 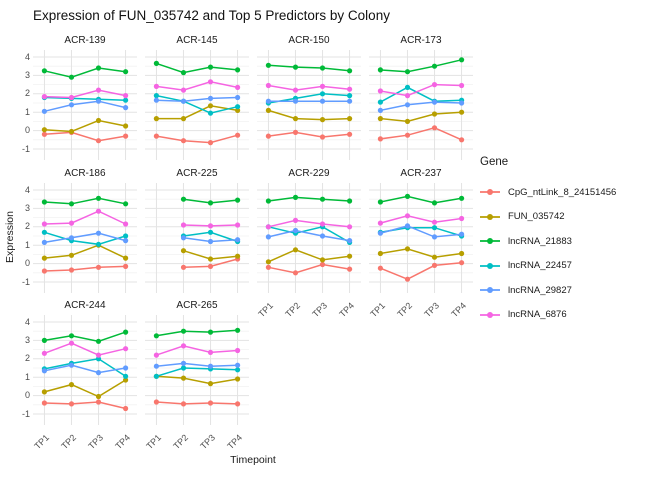 What do you see at coordinates (96, 442) in the screenshot?
I see `x-tick-label-text: TP3` at bounding box center [96, 442].